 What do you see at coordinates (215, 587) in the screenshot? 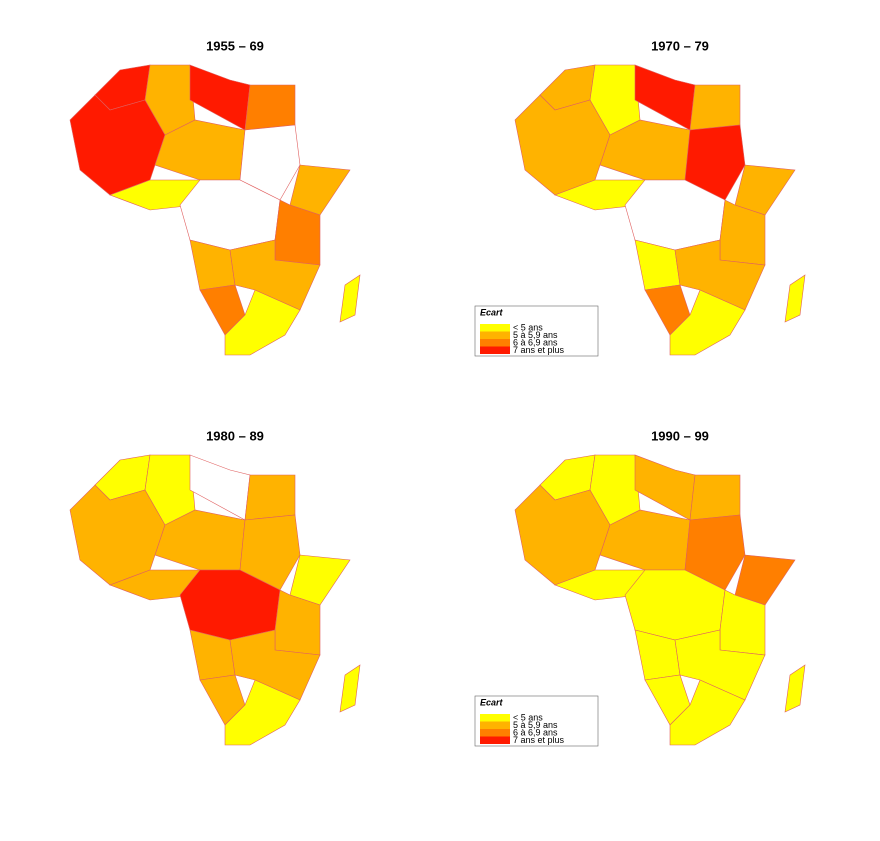
I see `map-panel: 1980 – 89` at bounding box center [215, 587].